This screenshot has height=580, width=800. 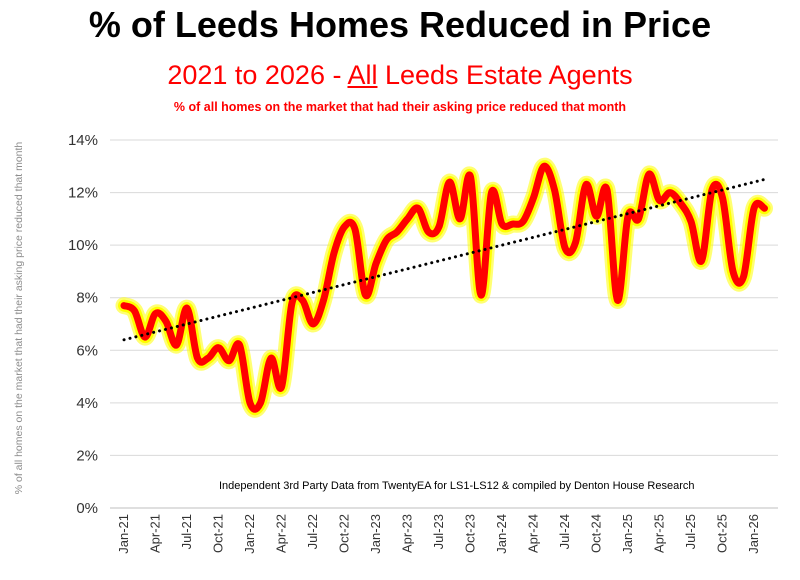 I want to click on x-tick-label: Apr-25, so click(x=659, y=533).